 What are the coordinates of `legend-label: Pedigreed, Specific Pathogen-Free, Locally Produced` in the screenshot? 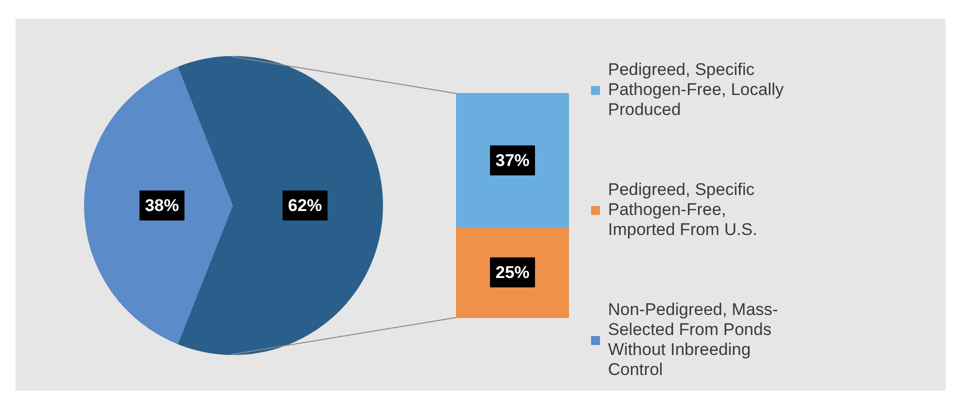 It's located at (696, 90).